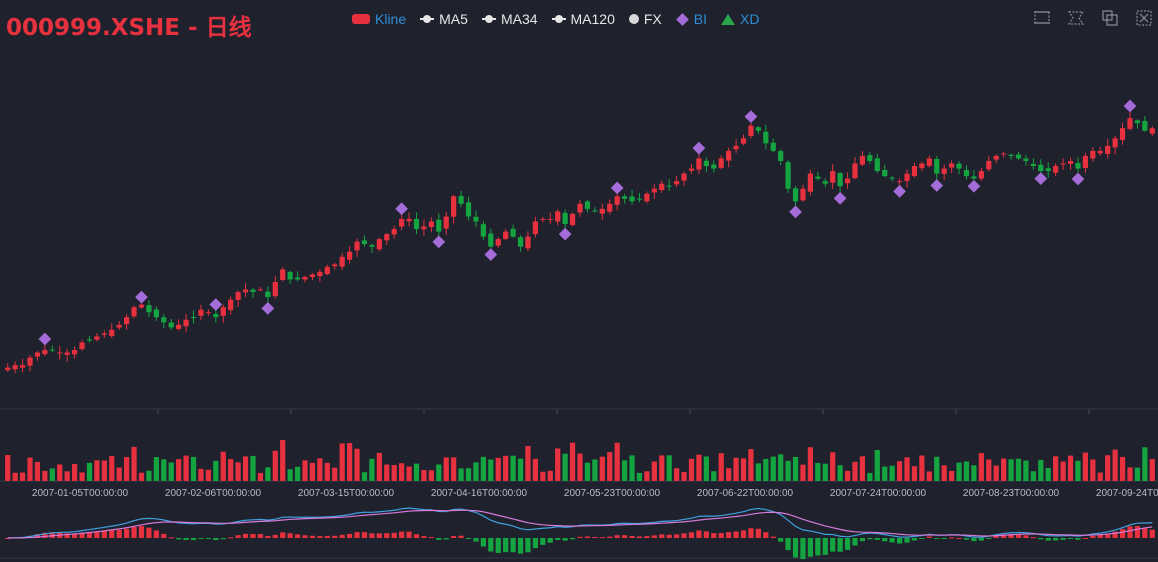 Image resolution: width=1158 pixels, height=562 pixels. What do you see at coordinates (519, 19) in the screenshot?
I see `legend-label-ma34: MA34` at bounding box center [519, 19].